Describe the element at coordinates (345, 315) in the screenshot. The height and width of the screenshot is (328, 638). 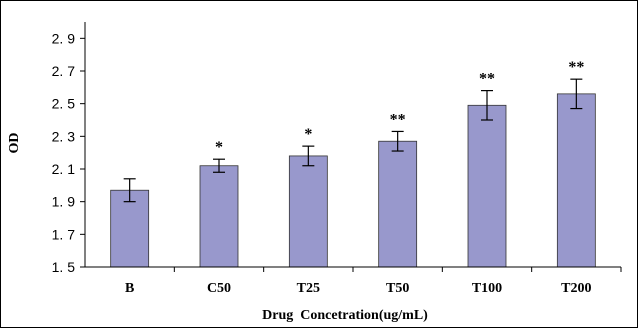
I see `x-axis-title: Drug Concetration(ug/mL)` at that location.